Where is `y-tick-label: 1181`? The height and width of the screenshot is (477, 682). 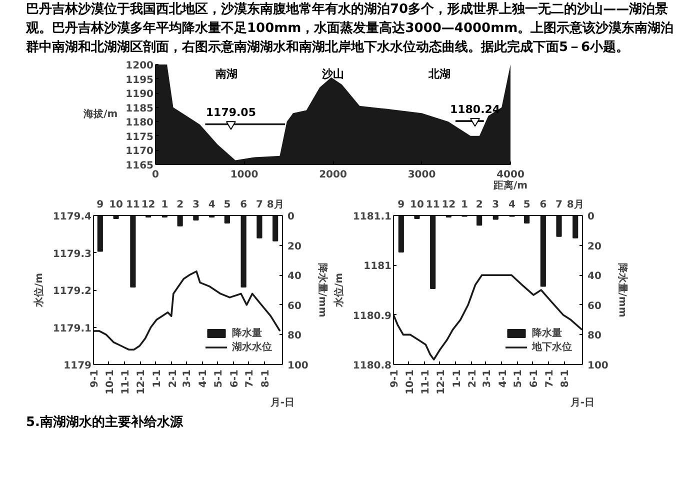 y-tick-label: 1181 is located at coordinates (378, 266).